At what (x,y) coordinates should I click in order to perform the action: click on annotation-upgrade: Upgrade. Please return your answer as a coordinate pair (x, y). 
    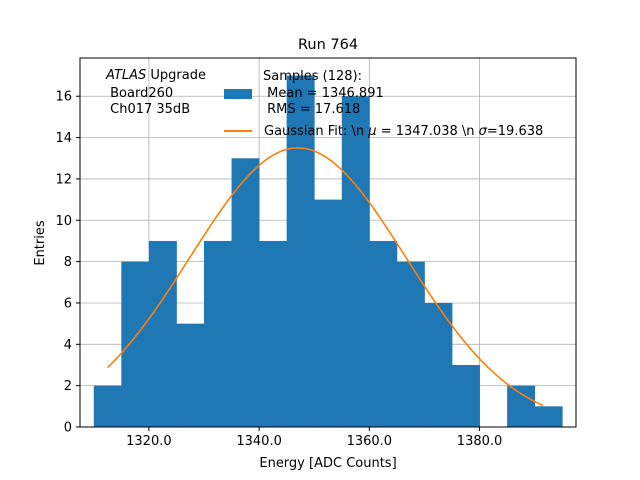
    Looking at the image, I should click on (176, 75).